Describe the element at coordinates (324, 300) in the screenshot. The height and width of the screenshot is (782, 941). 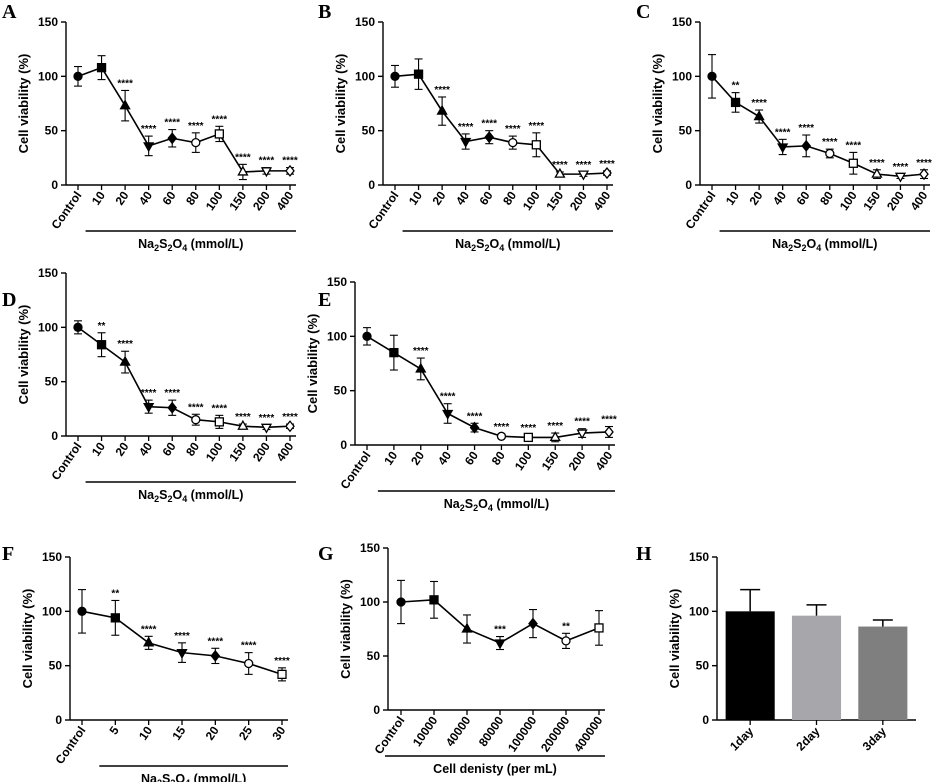
I see `panel-letter: E` at that location.